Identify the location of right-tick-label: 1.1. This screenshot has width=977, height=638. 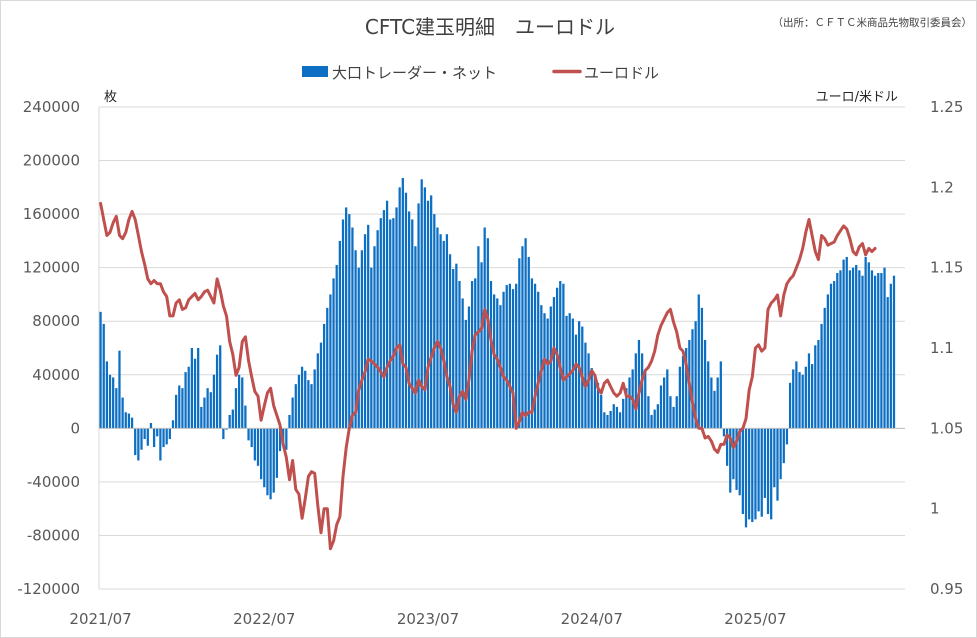
(942, 348).